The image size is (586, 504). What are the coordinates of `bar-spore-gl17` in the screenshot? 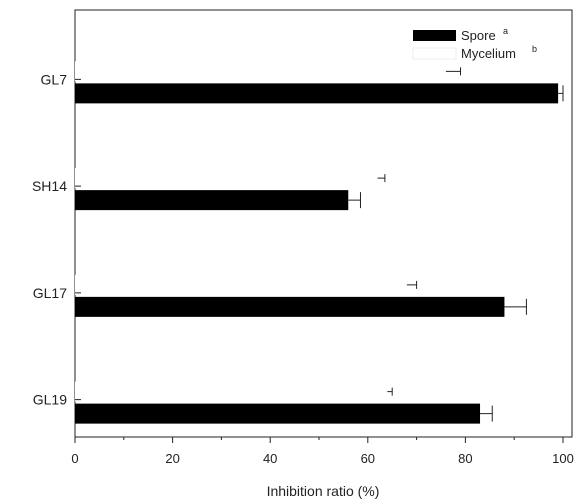 It's located at (290, 306).